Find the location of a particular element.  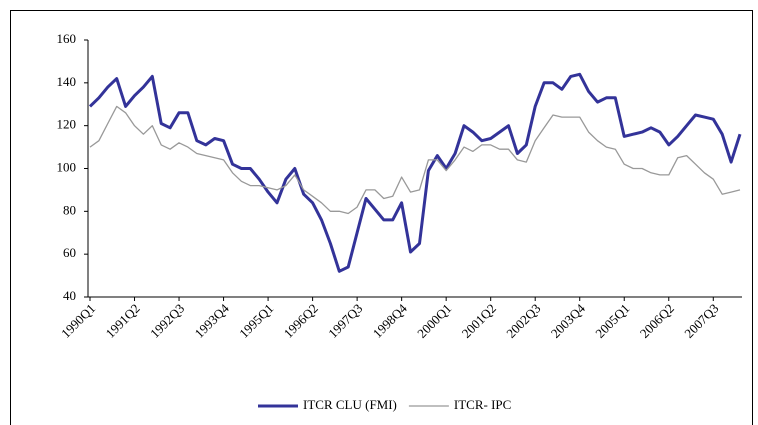

x-tick-label: 2003Q4 is located at coordinates (568, 320).